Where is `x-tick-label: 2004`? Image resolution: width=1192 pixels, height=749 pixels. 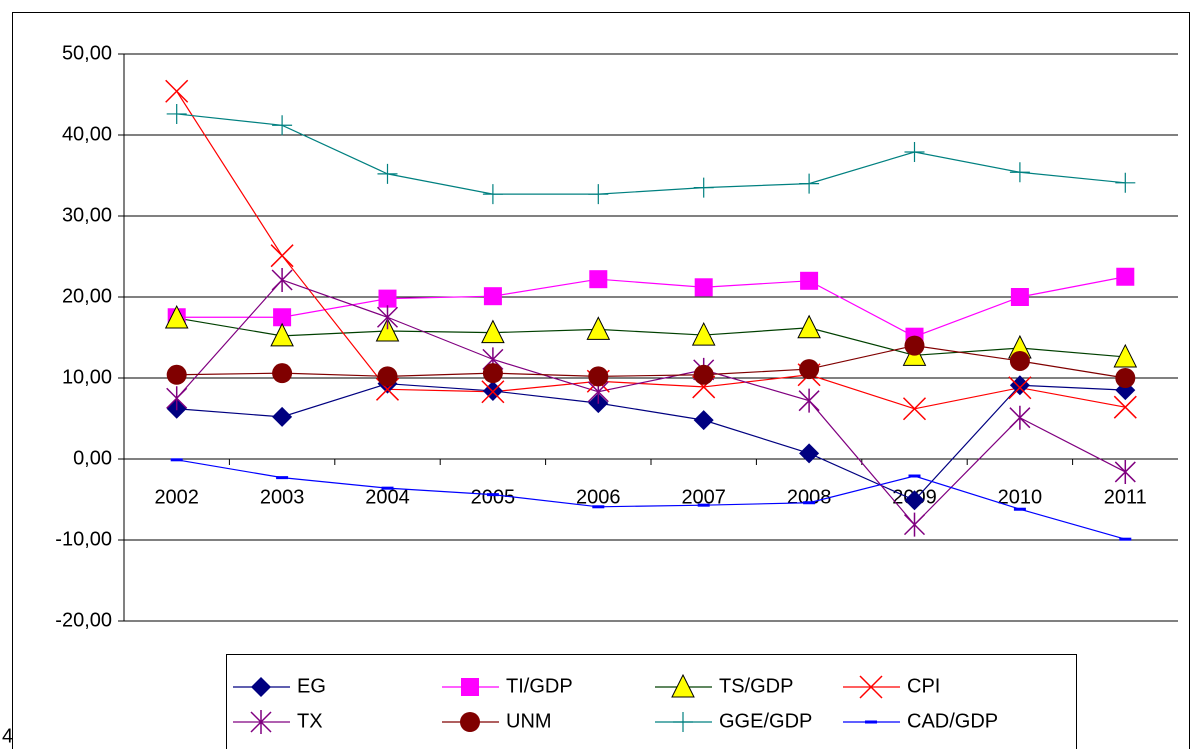
x-tick-label: 2004 is located at coordinates (387, 497).